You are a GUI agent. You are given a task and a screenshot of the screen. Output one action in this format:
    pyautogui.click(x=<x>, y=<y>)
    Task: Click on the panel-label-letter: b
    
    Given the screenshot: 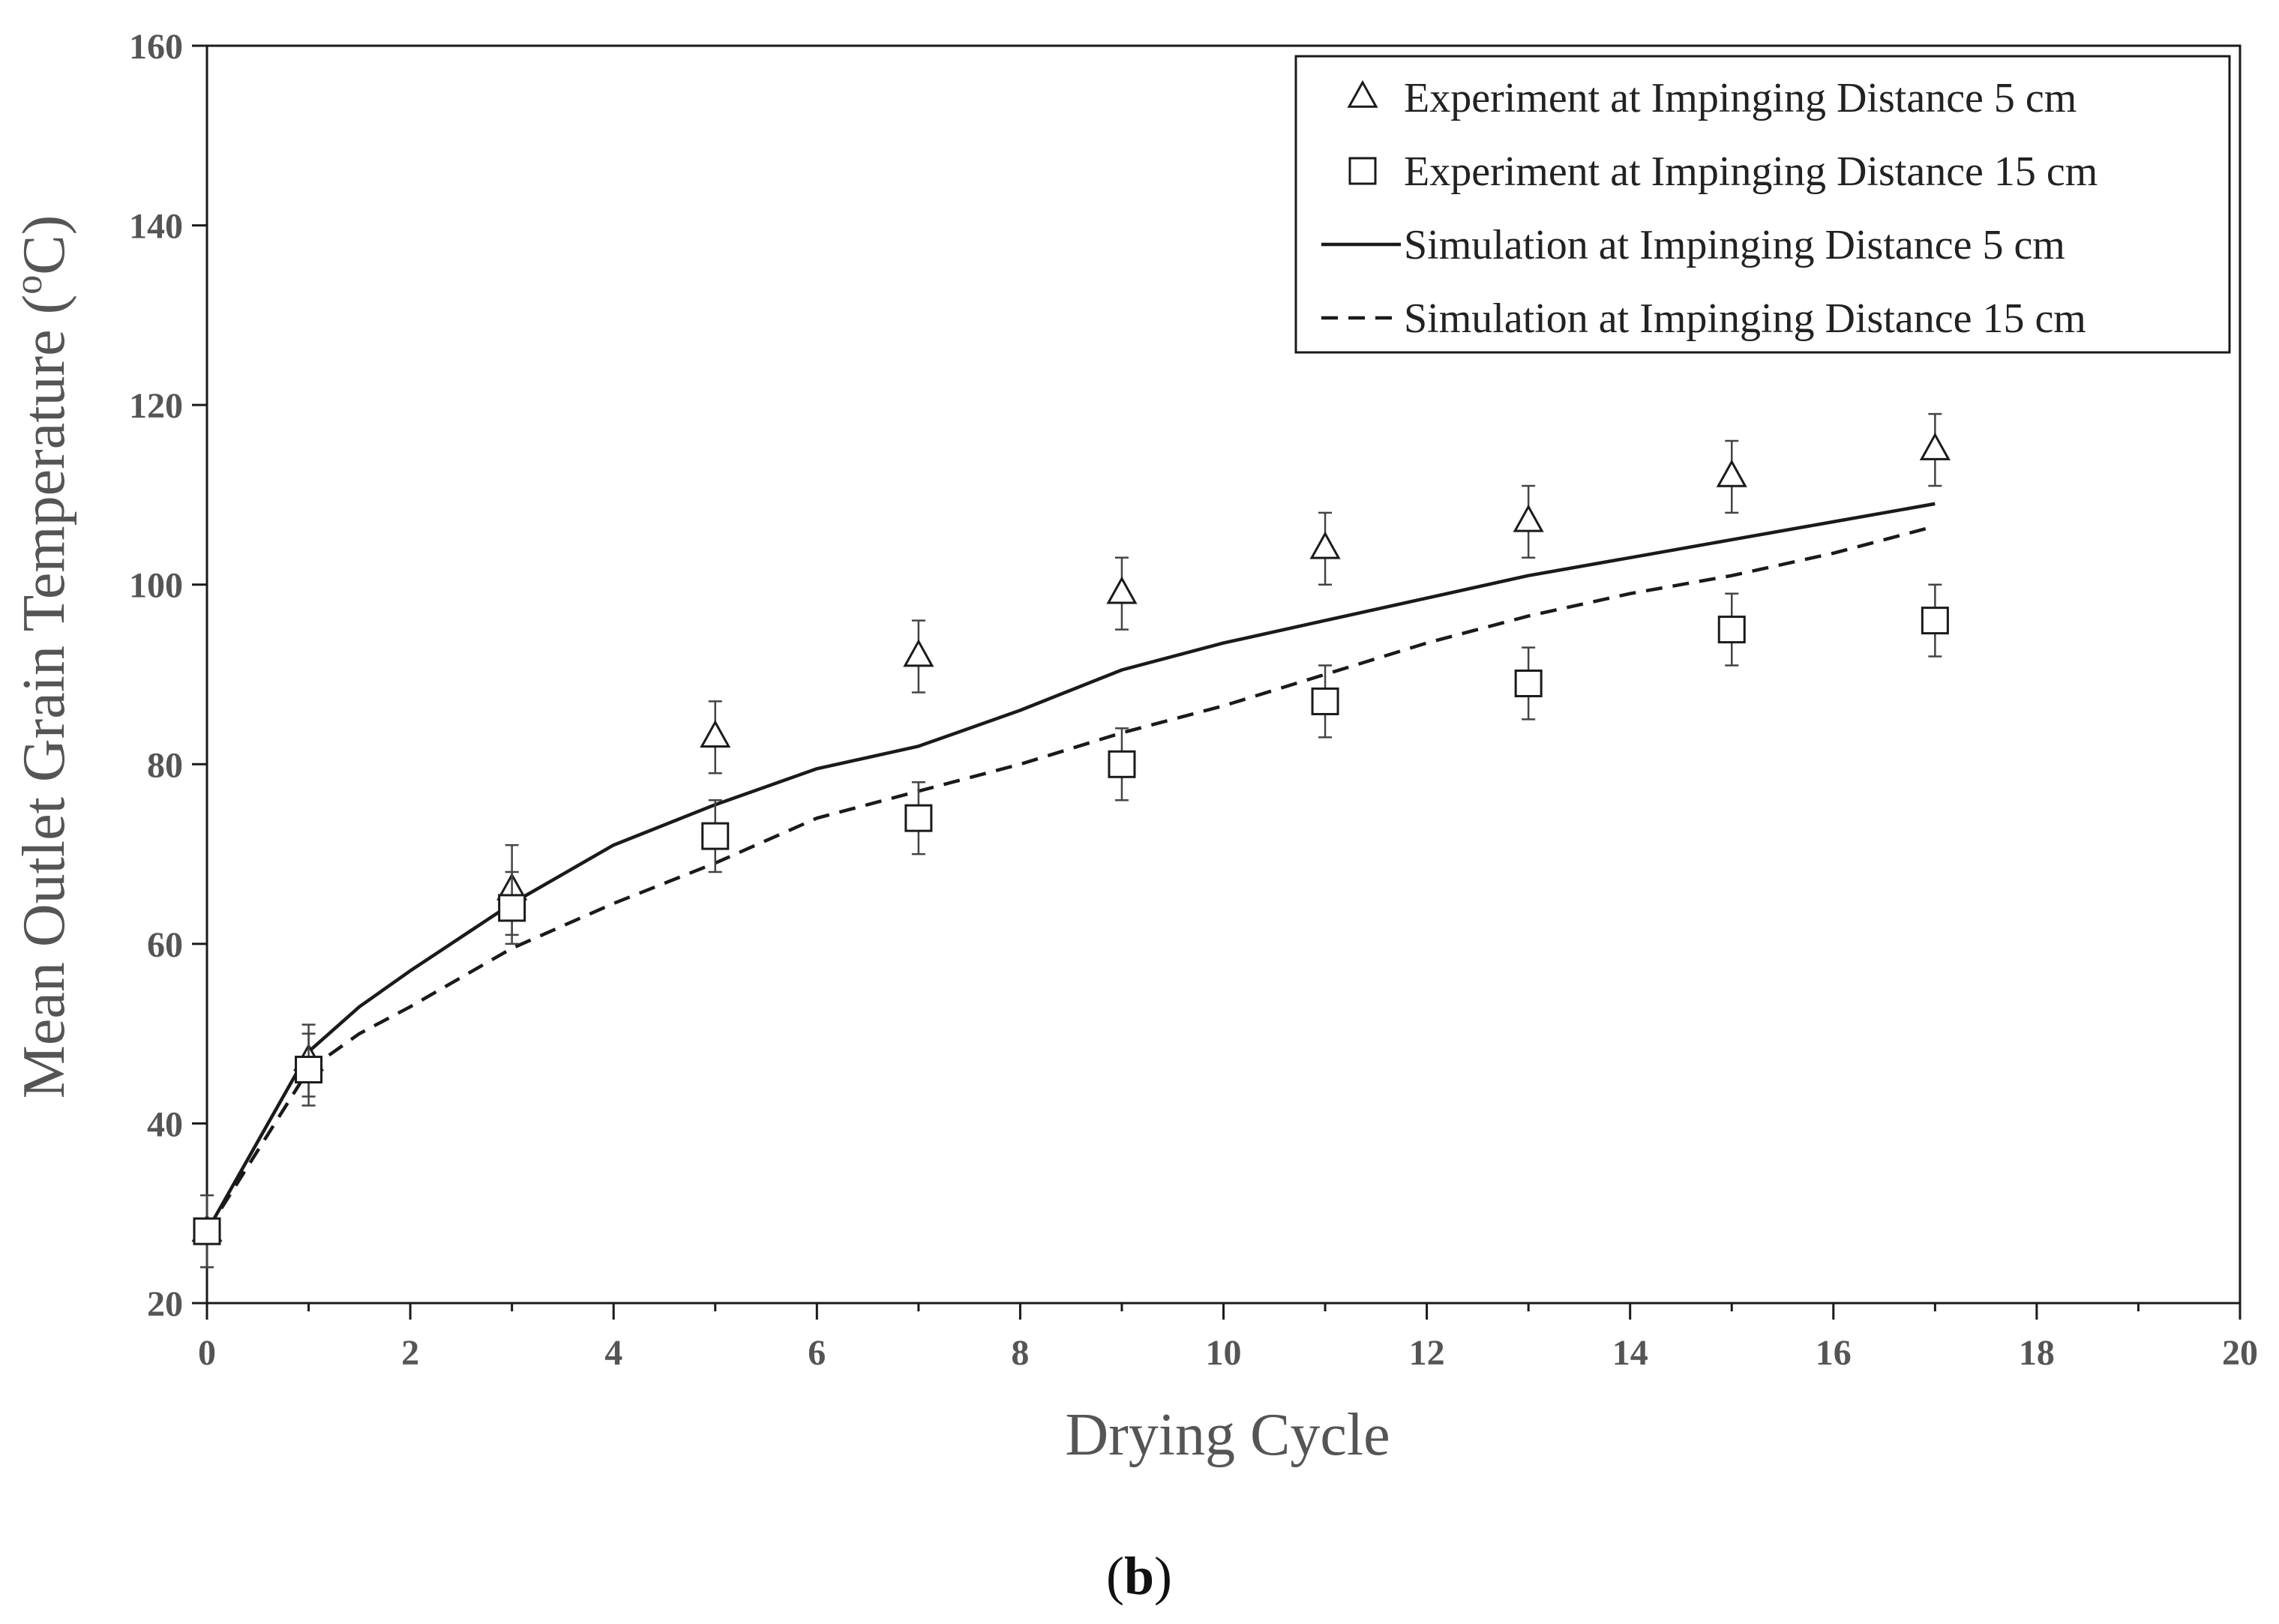 What is the action you would take?
    pyautogui.click(x=1139, y=1576)
    